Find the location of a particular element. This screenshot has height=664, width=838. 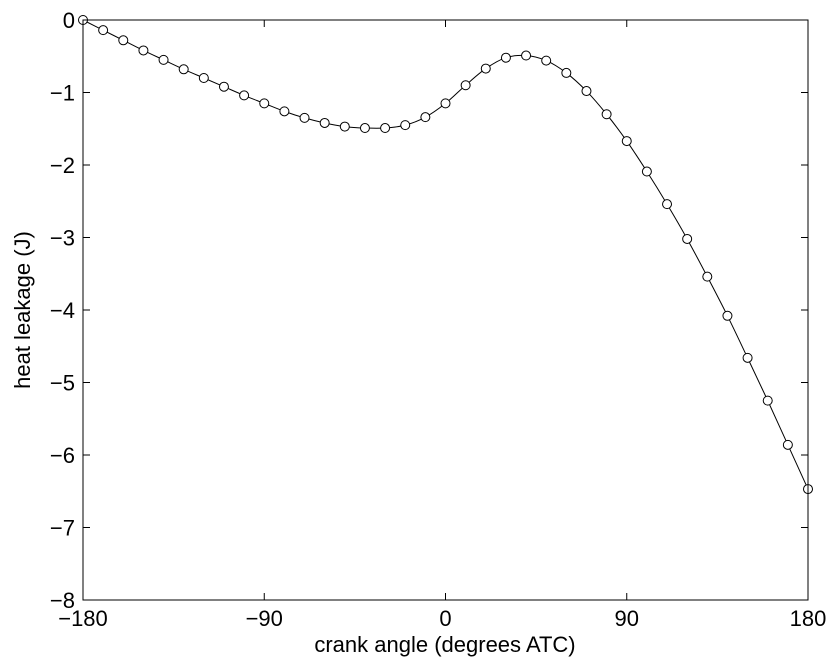

x-tick-labels: −180 −90 0 90 180 is located at coordinates (442, 618).